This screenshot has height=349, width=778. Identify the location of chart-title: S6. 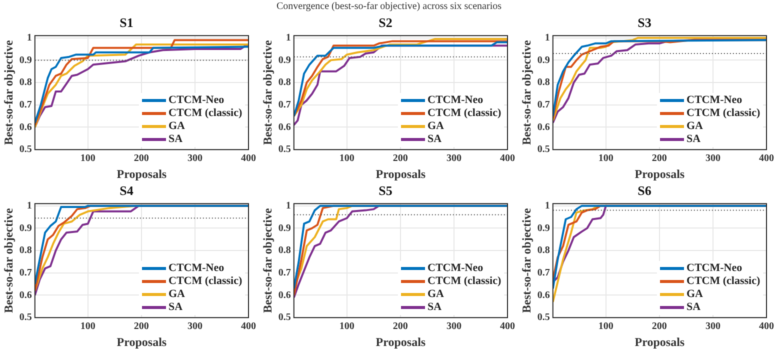
(645, 190).